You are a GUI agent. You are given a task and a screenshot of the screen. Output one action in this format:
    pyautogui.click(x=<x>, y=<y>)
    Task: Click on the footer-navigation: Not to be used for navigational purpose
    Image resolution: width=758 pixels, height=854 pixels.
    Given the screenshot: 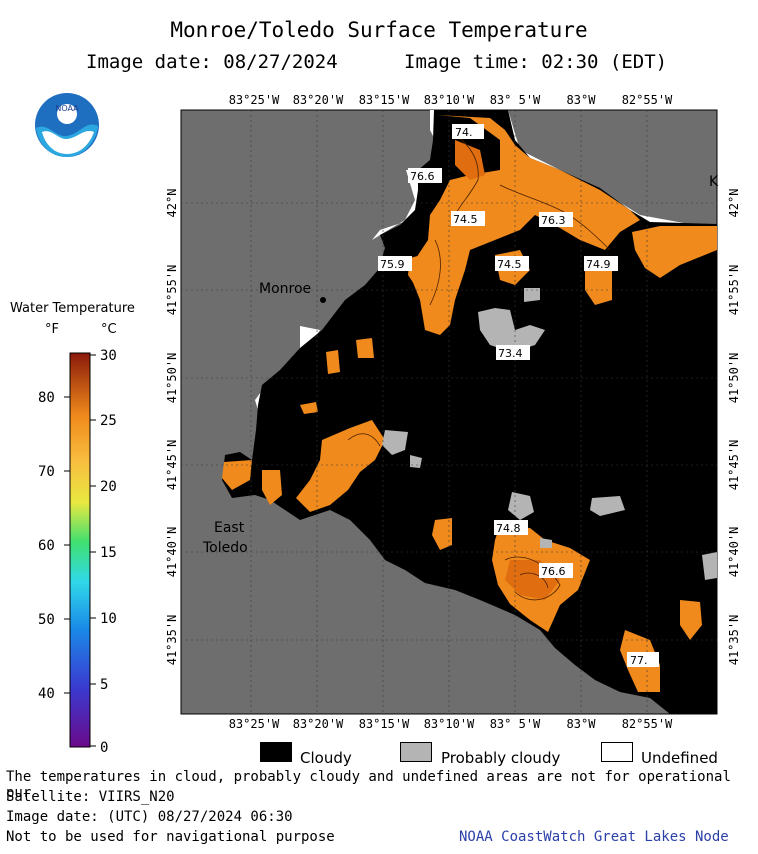 What is the action you would take?
    pyautogui.click(x=170, y=837)
    